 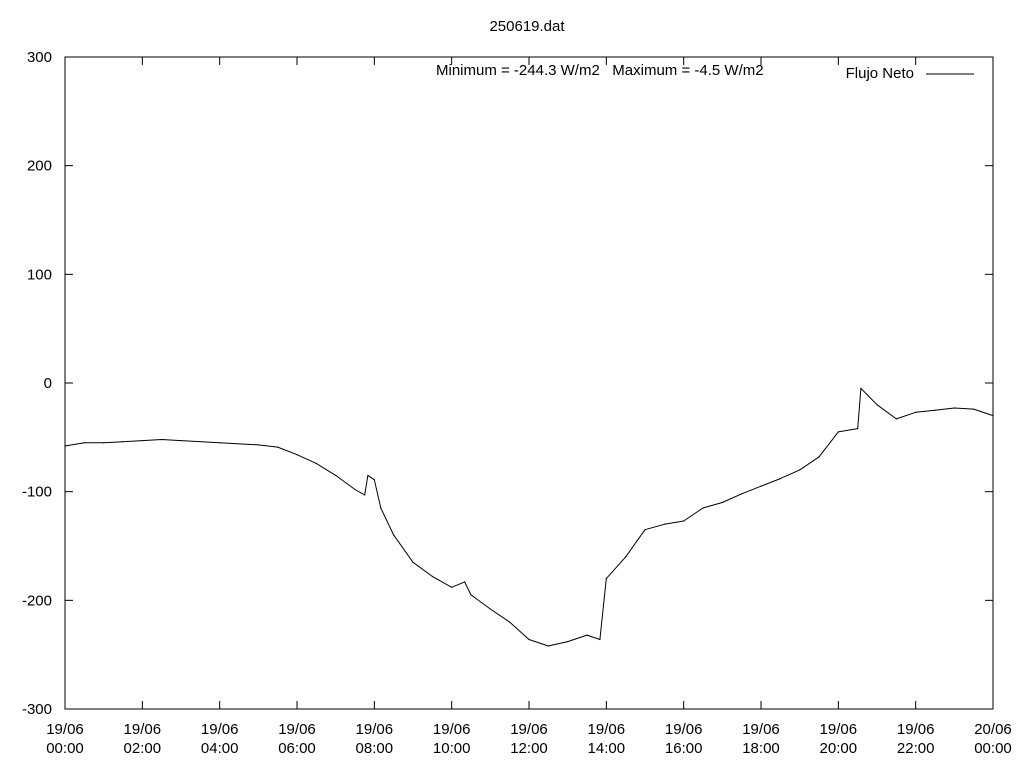 What do you see at coordinates (220, 748) in the screenshot?
I see `x-tick-label-time: 04:00` at bounding box center [220, 748].